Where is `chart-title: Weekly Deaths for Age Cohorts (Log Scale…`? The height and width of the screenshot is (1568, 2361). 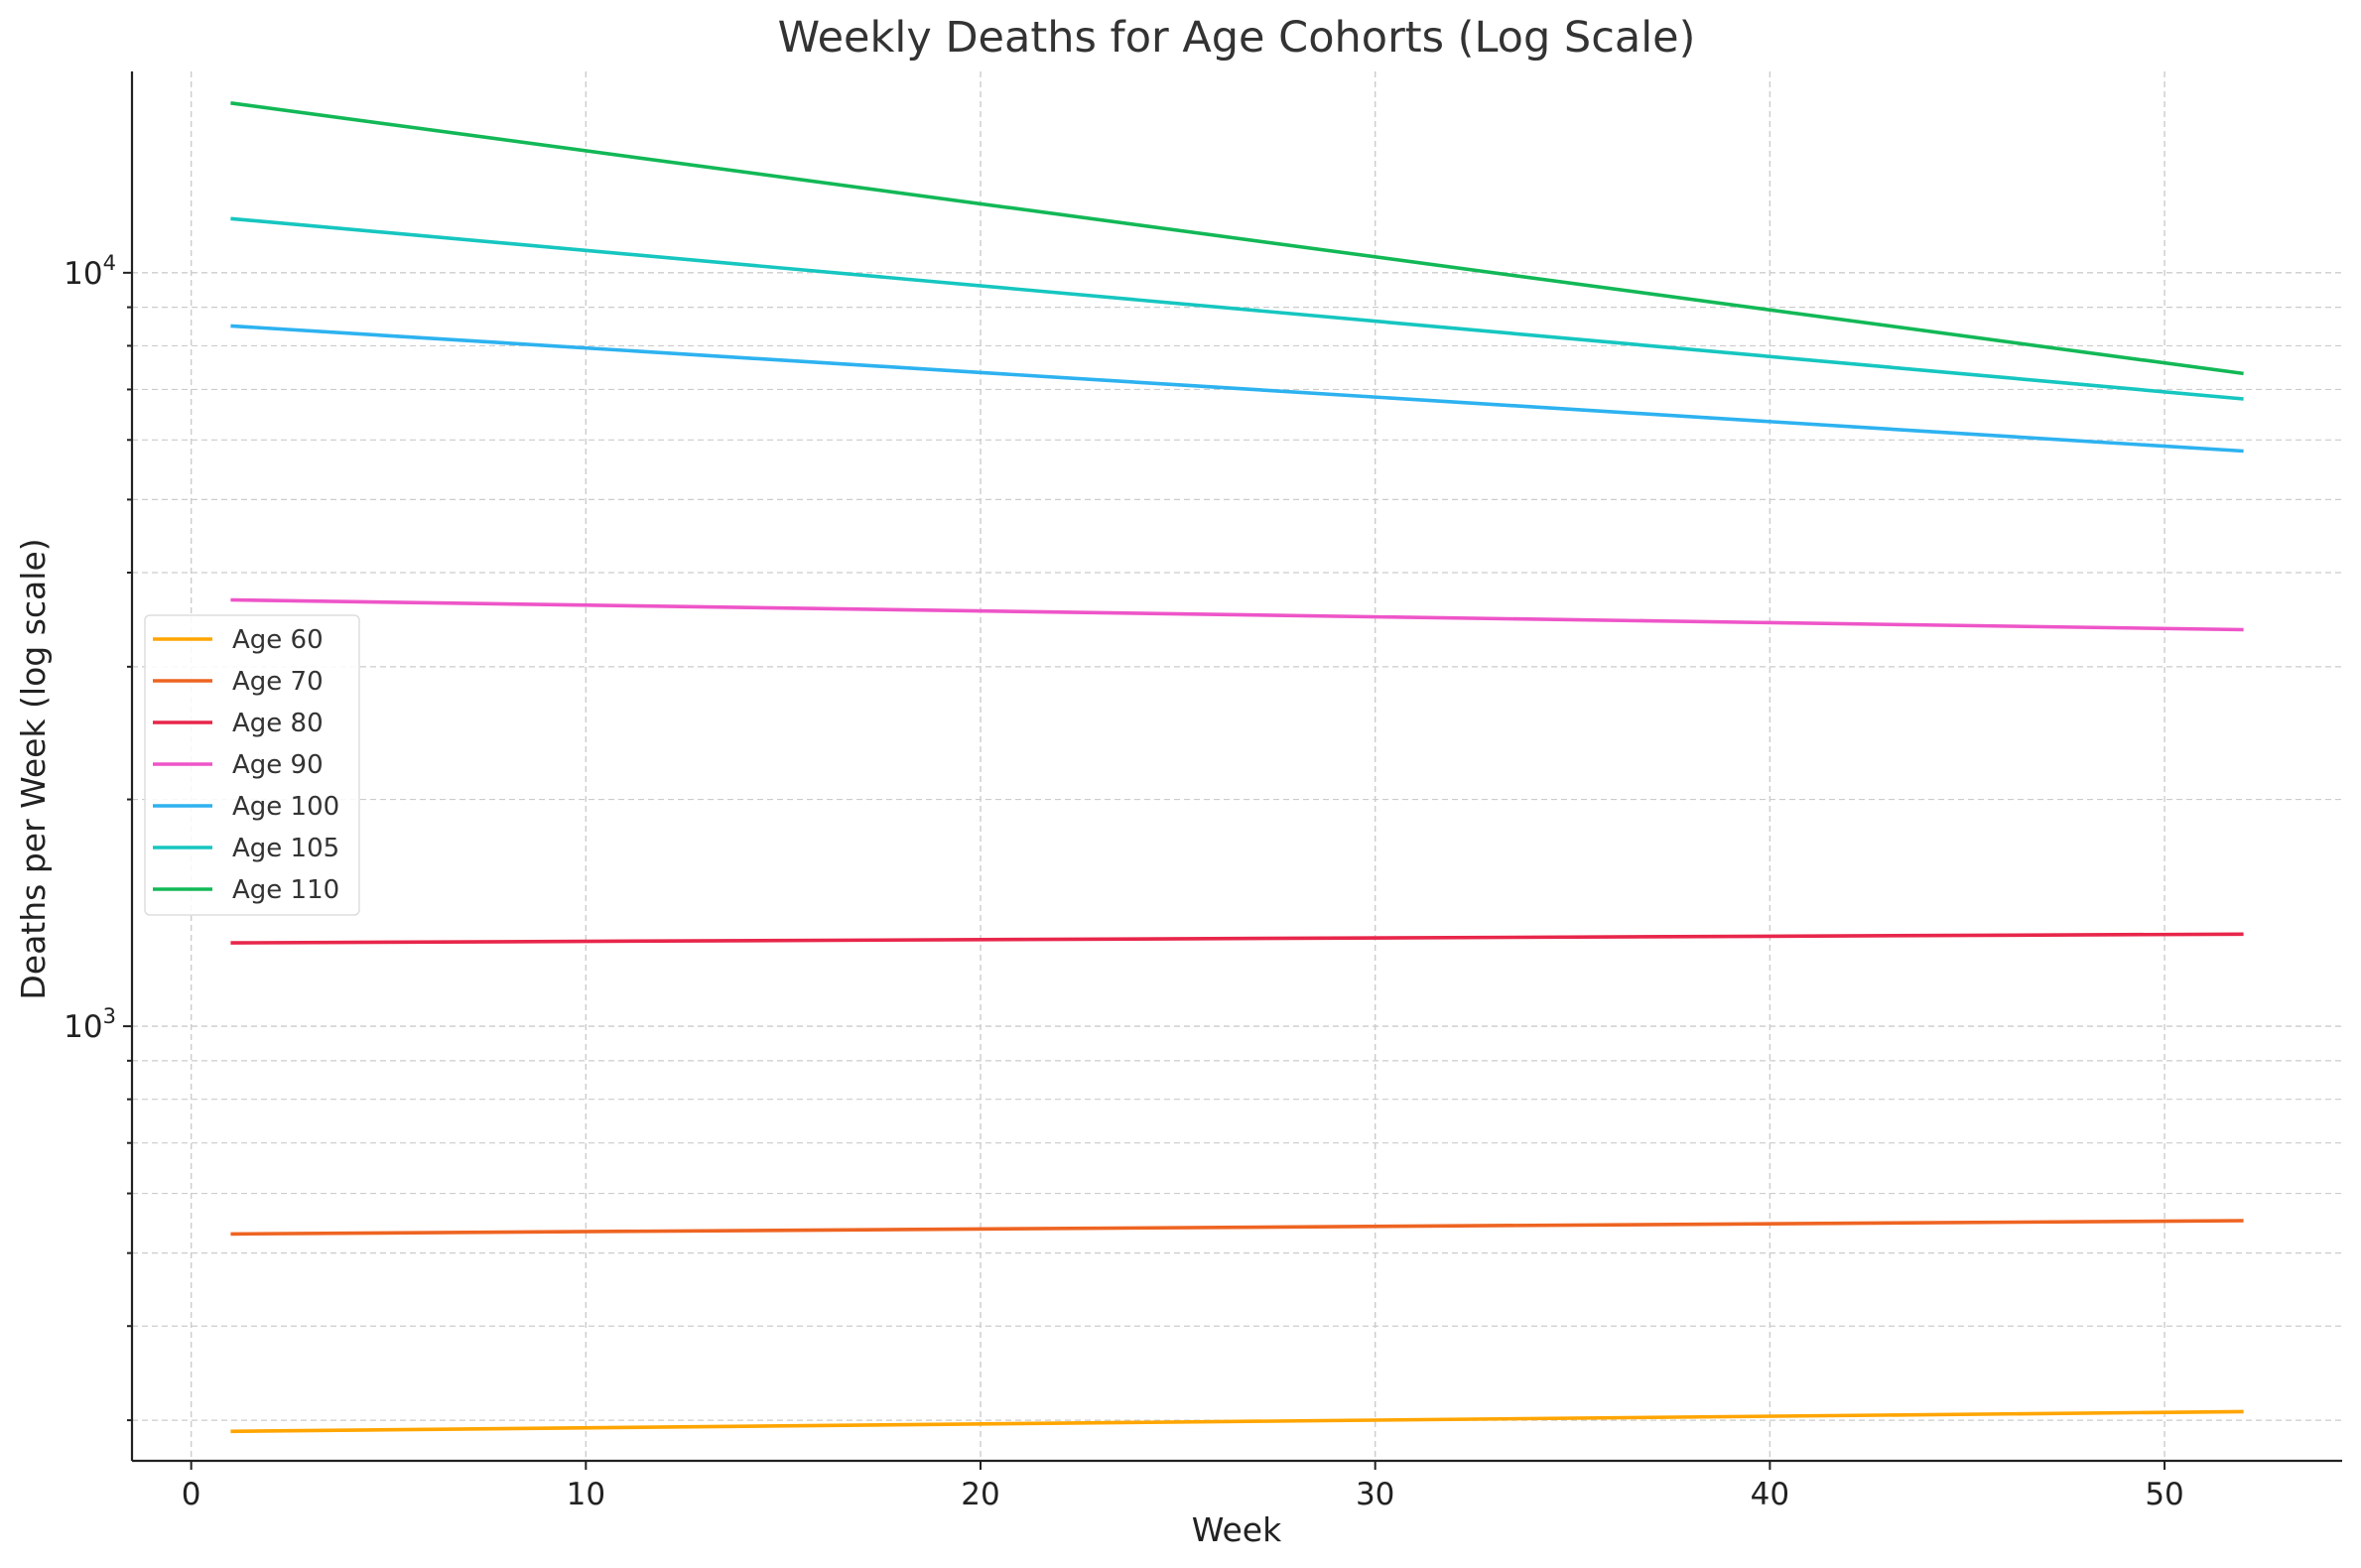 chart-title: Weekly Deaths for Age Cohorts (Log Scale… is located at coordinates (1237, 38).